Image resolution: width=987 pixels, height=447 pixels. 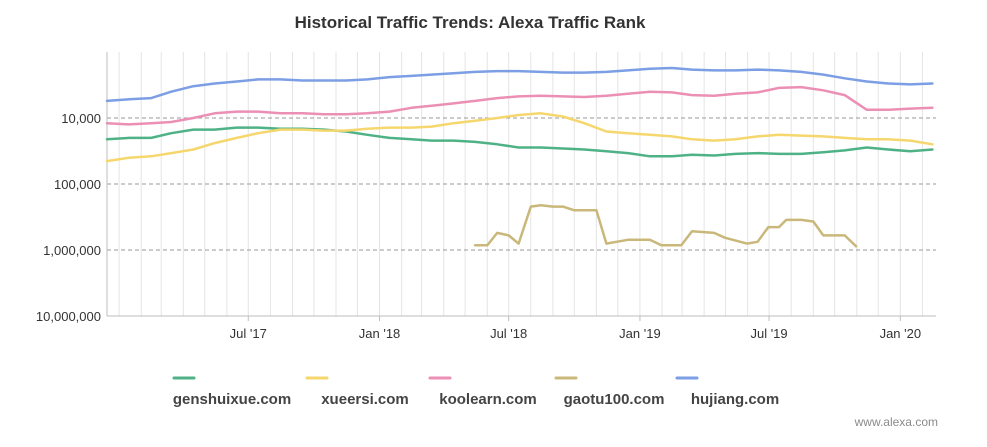 What do you see at coordinates (614, 399) in the screenshot?
I see `legend-label: gaotu100.com` at bounding box center [614, 399].